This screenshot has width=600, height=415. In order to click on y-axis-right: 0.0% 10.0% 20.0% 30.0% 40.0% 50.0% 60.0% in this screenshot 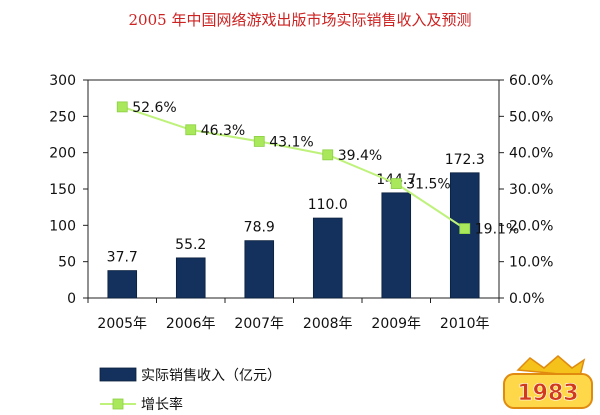, I will do `click(526, 190)`.